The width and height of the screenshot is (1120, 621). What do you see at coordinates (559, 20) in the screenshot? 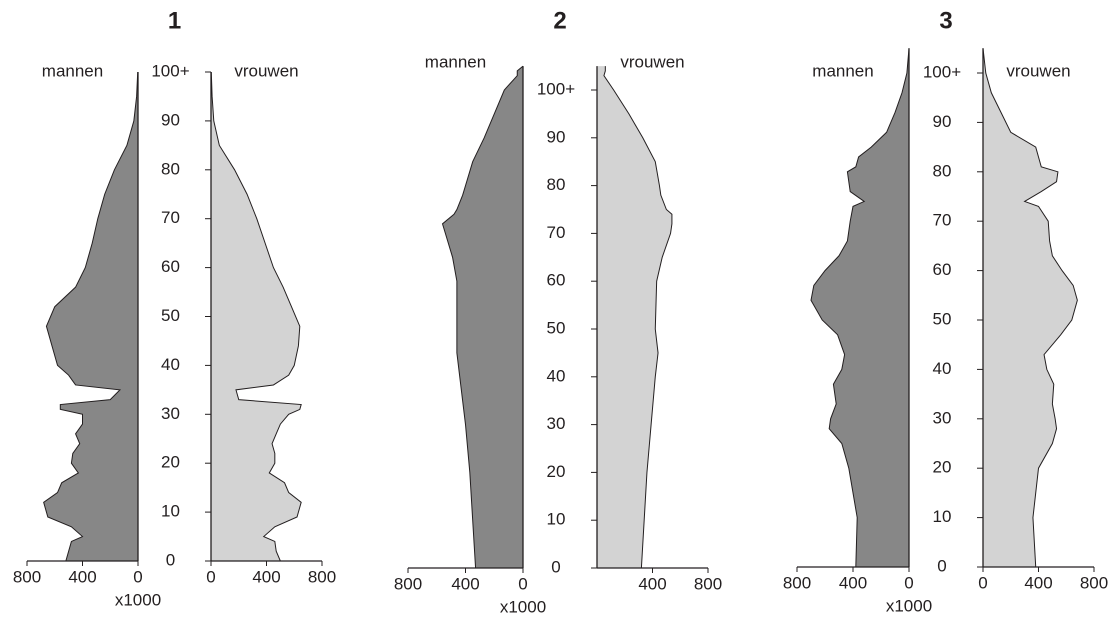
I see `chart-title: 2` at bounding box center [559, 20].